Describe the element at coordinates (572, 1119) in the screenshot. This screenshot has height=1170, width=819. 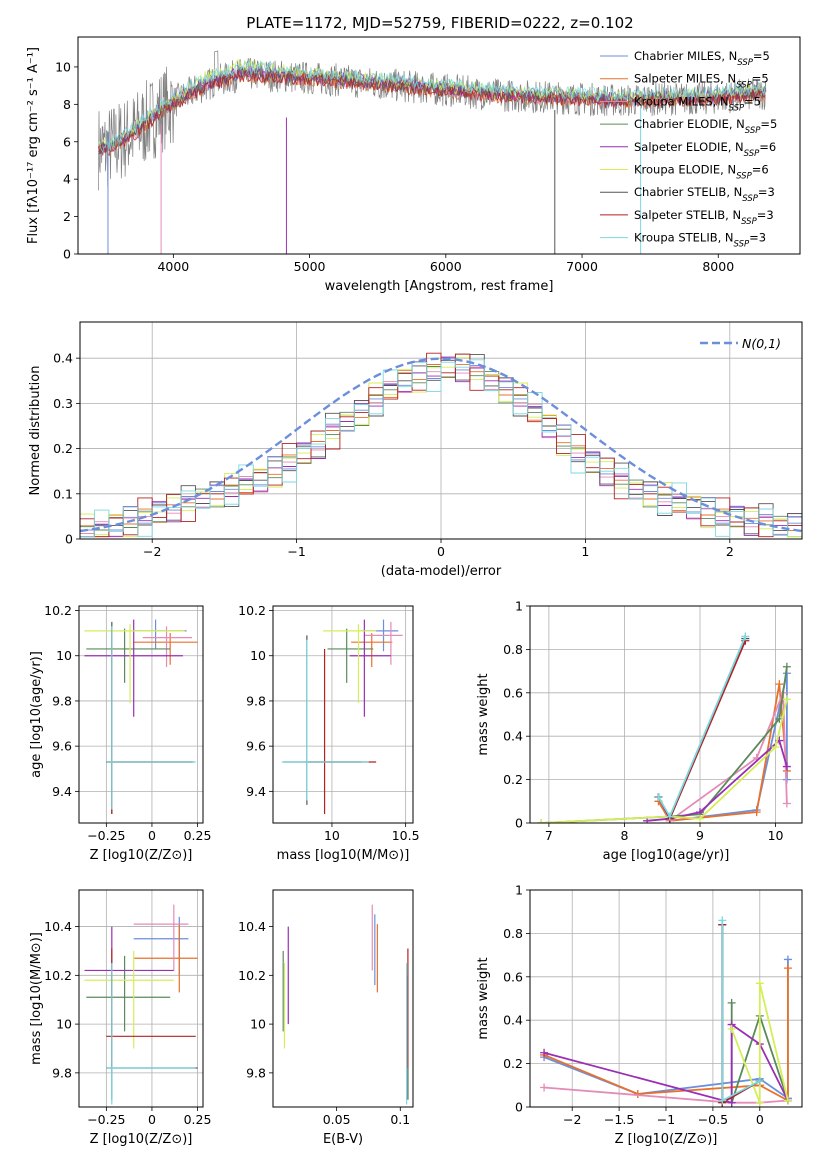
I see `x-tick-label: −2` at that location.